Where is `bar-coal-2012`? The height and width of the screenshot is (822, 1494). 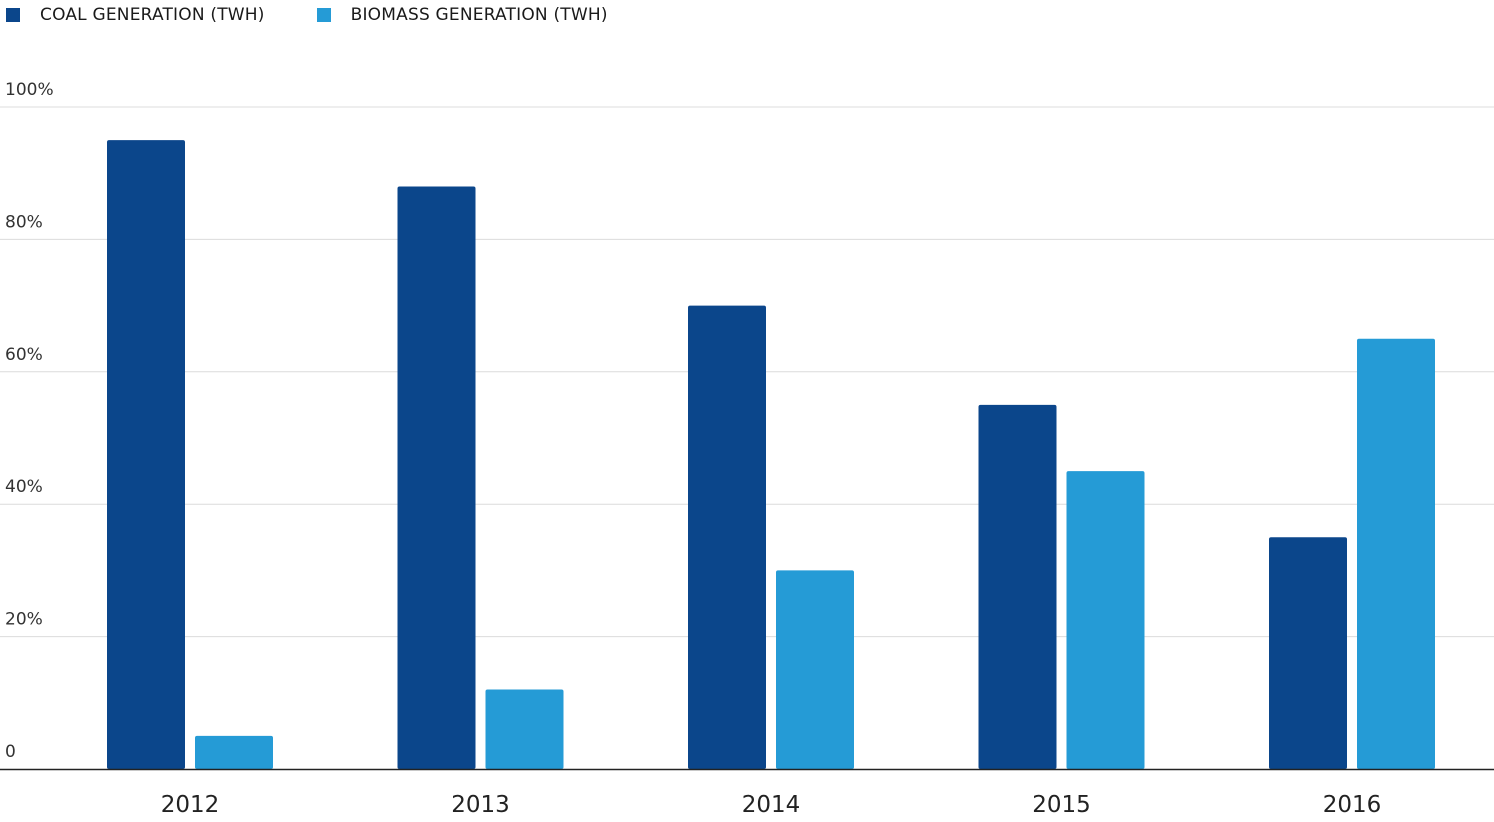 bar-coal-2012 is located at coordinates (146, 455).